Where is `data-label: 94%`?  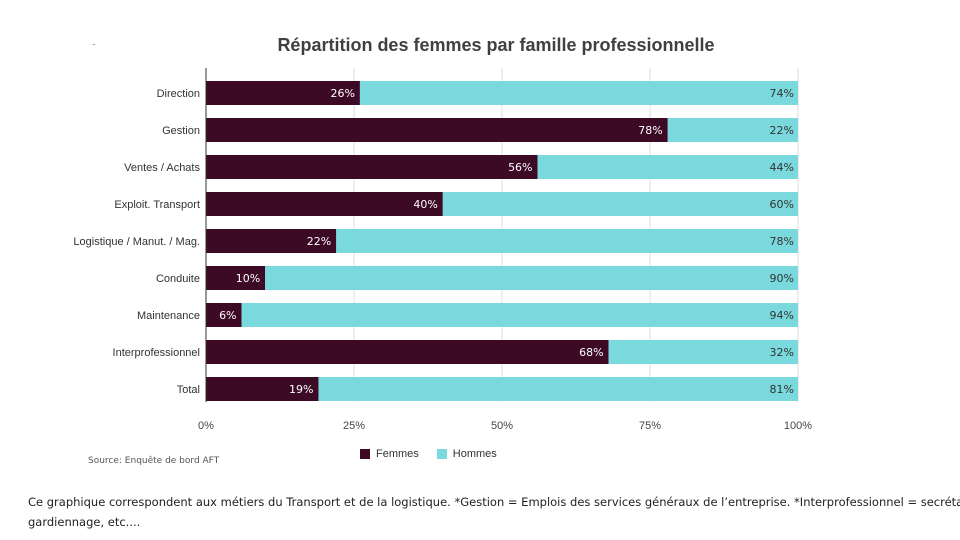 data-label: 94% is located at coordinates (782, 315).